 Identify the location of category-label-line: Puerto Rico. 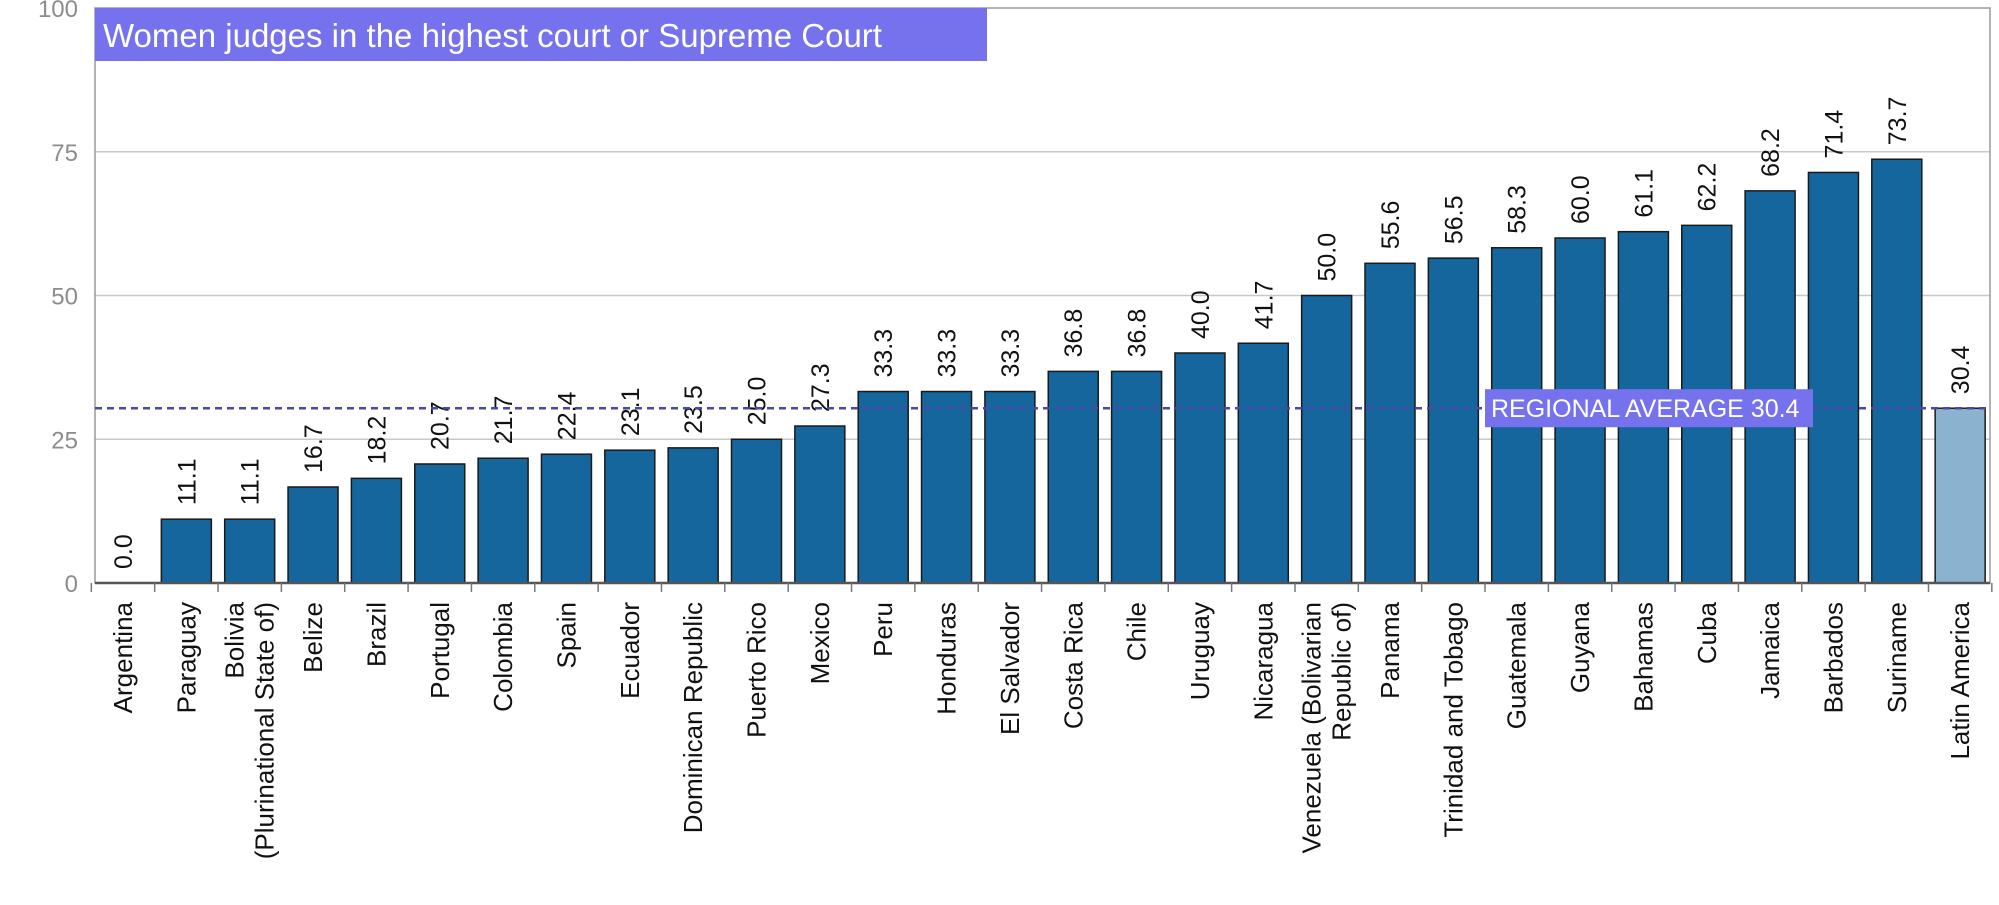
(757, 670).